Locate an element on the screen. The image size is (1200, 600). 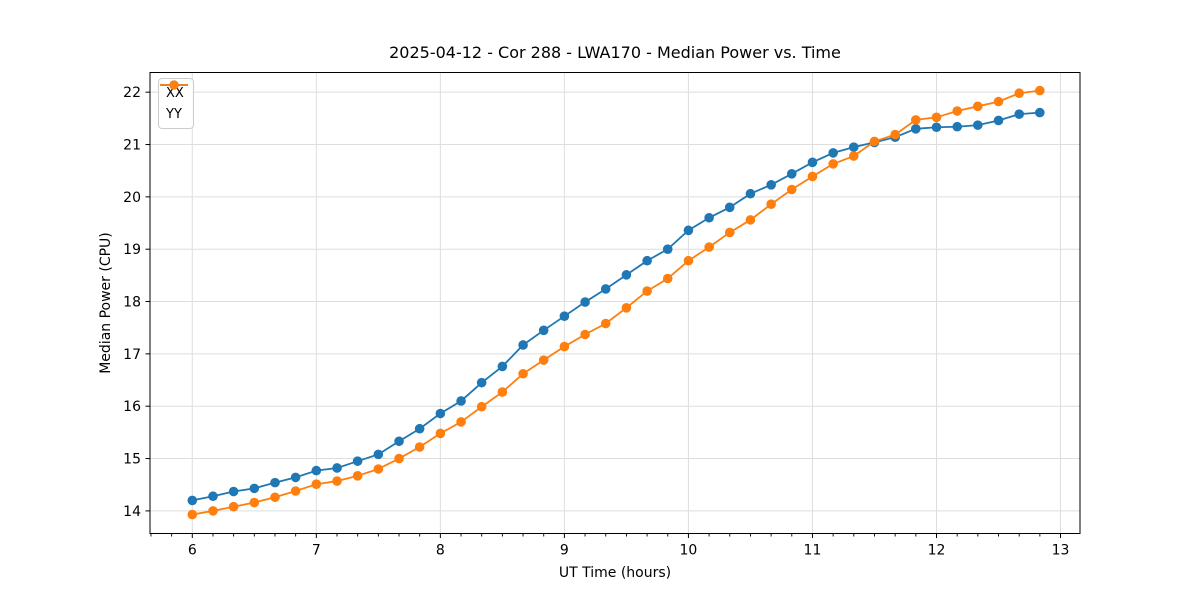
y-axis-tick-label: 15 is located at coordinates (132, 460).